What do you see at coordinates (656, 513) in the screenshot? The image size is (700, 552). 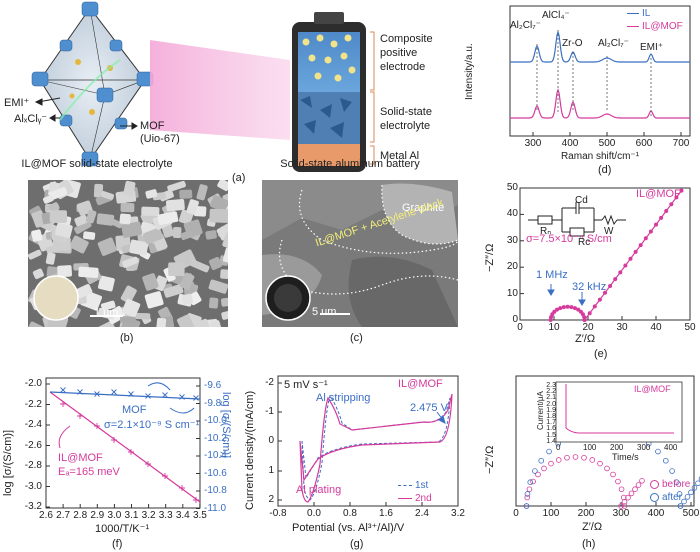 I see `h-xtick-4: 400` at bounding box center [656, 513].